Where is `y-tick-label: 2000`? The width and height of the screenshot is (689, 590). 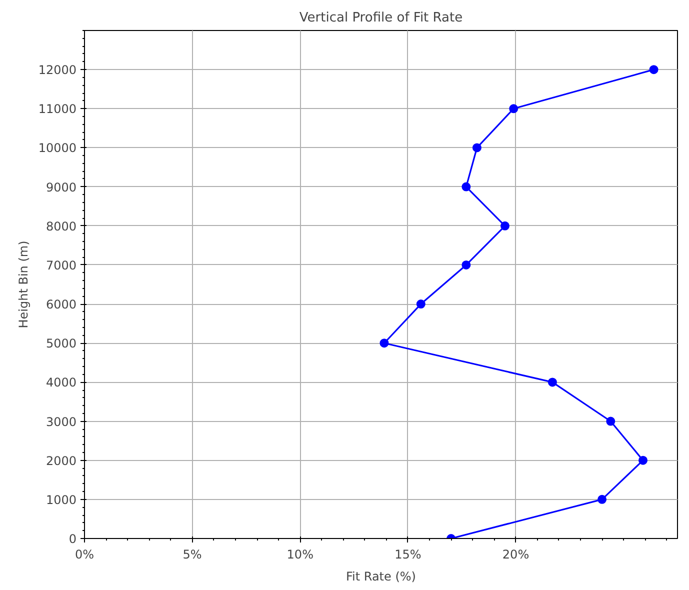 y-tick-label: 2000 is located at coordinates (61, 461).